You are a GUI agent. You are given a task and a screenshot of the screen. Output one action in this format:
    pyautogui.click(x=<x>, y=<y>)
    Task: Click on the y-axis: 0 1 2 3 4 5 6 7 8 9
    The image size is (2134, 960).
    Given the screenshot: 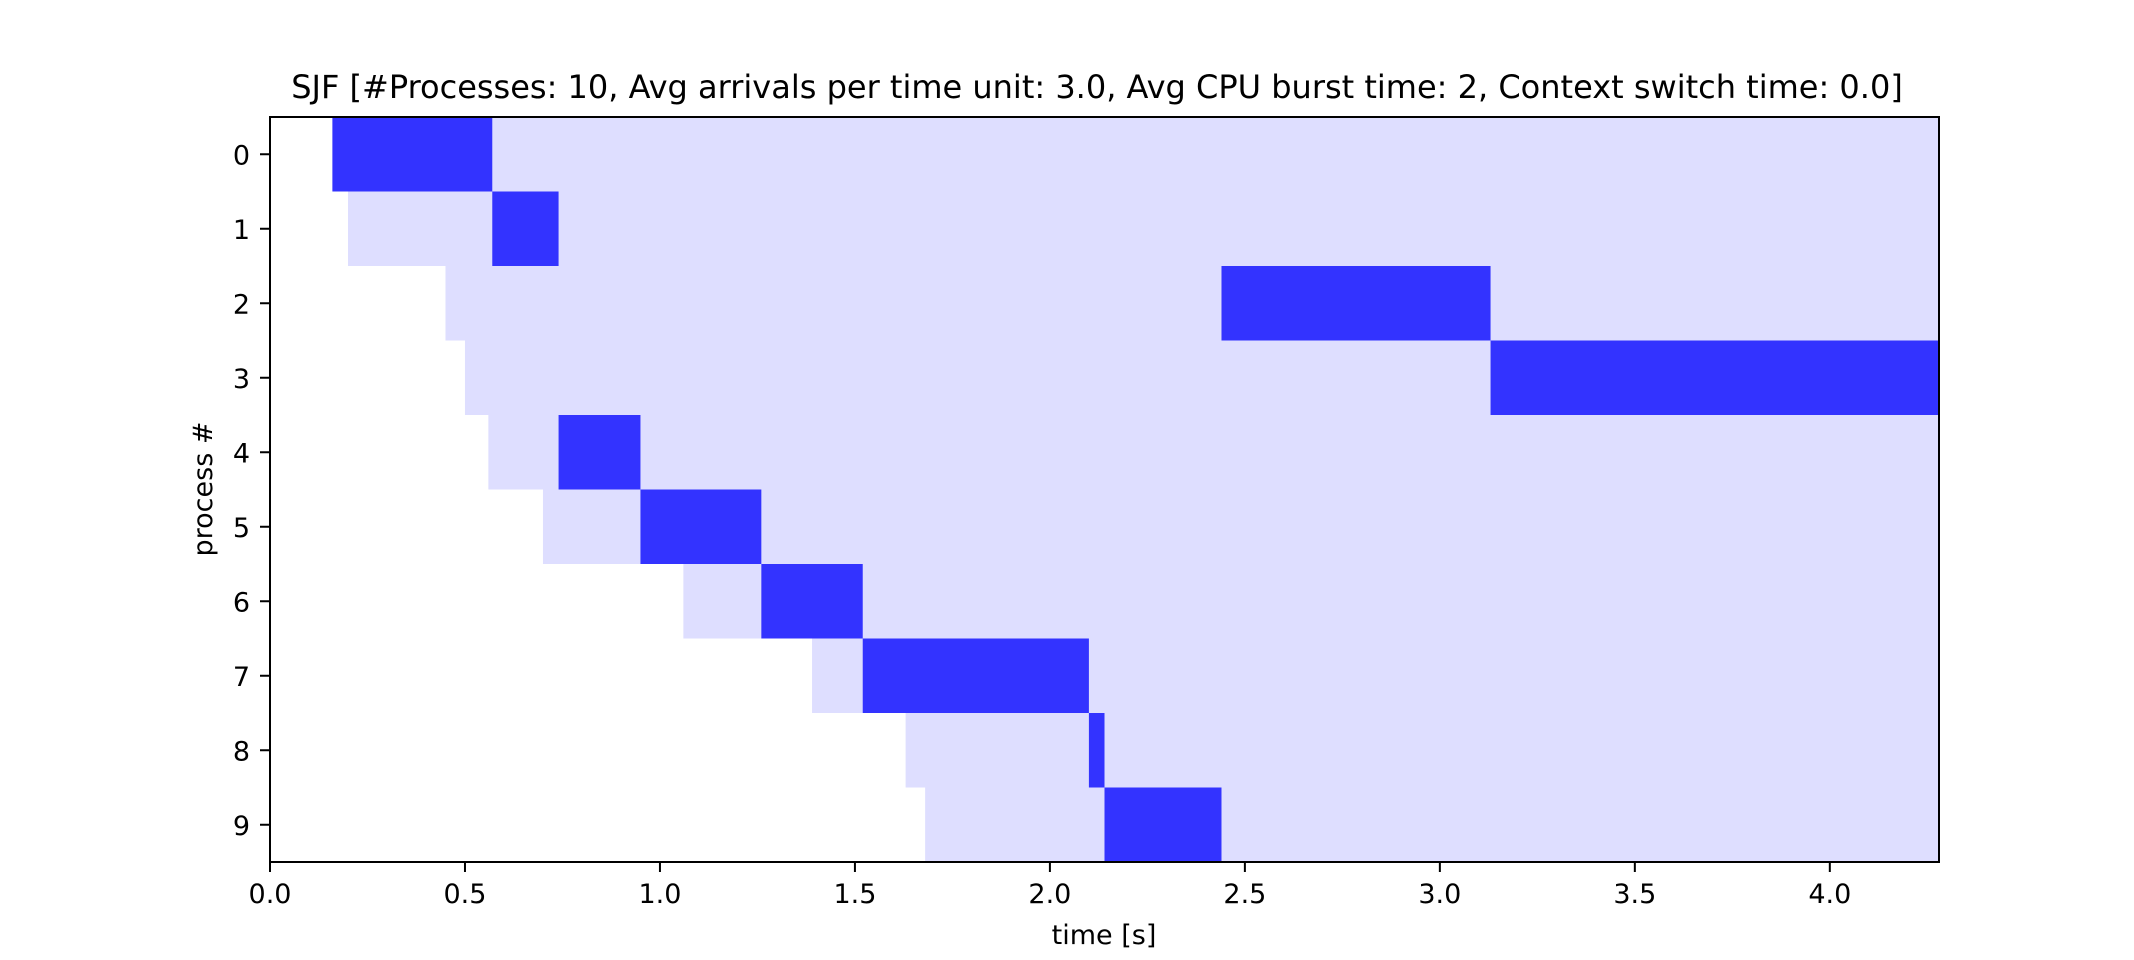 What is the action you would take?
    pyautogui.click(x=251, y=491)
    